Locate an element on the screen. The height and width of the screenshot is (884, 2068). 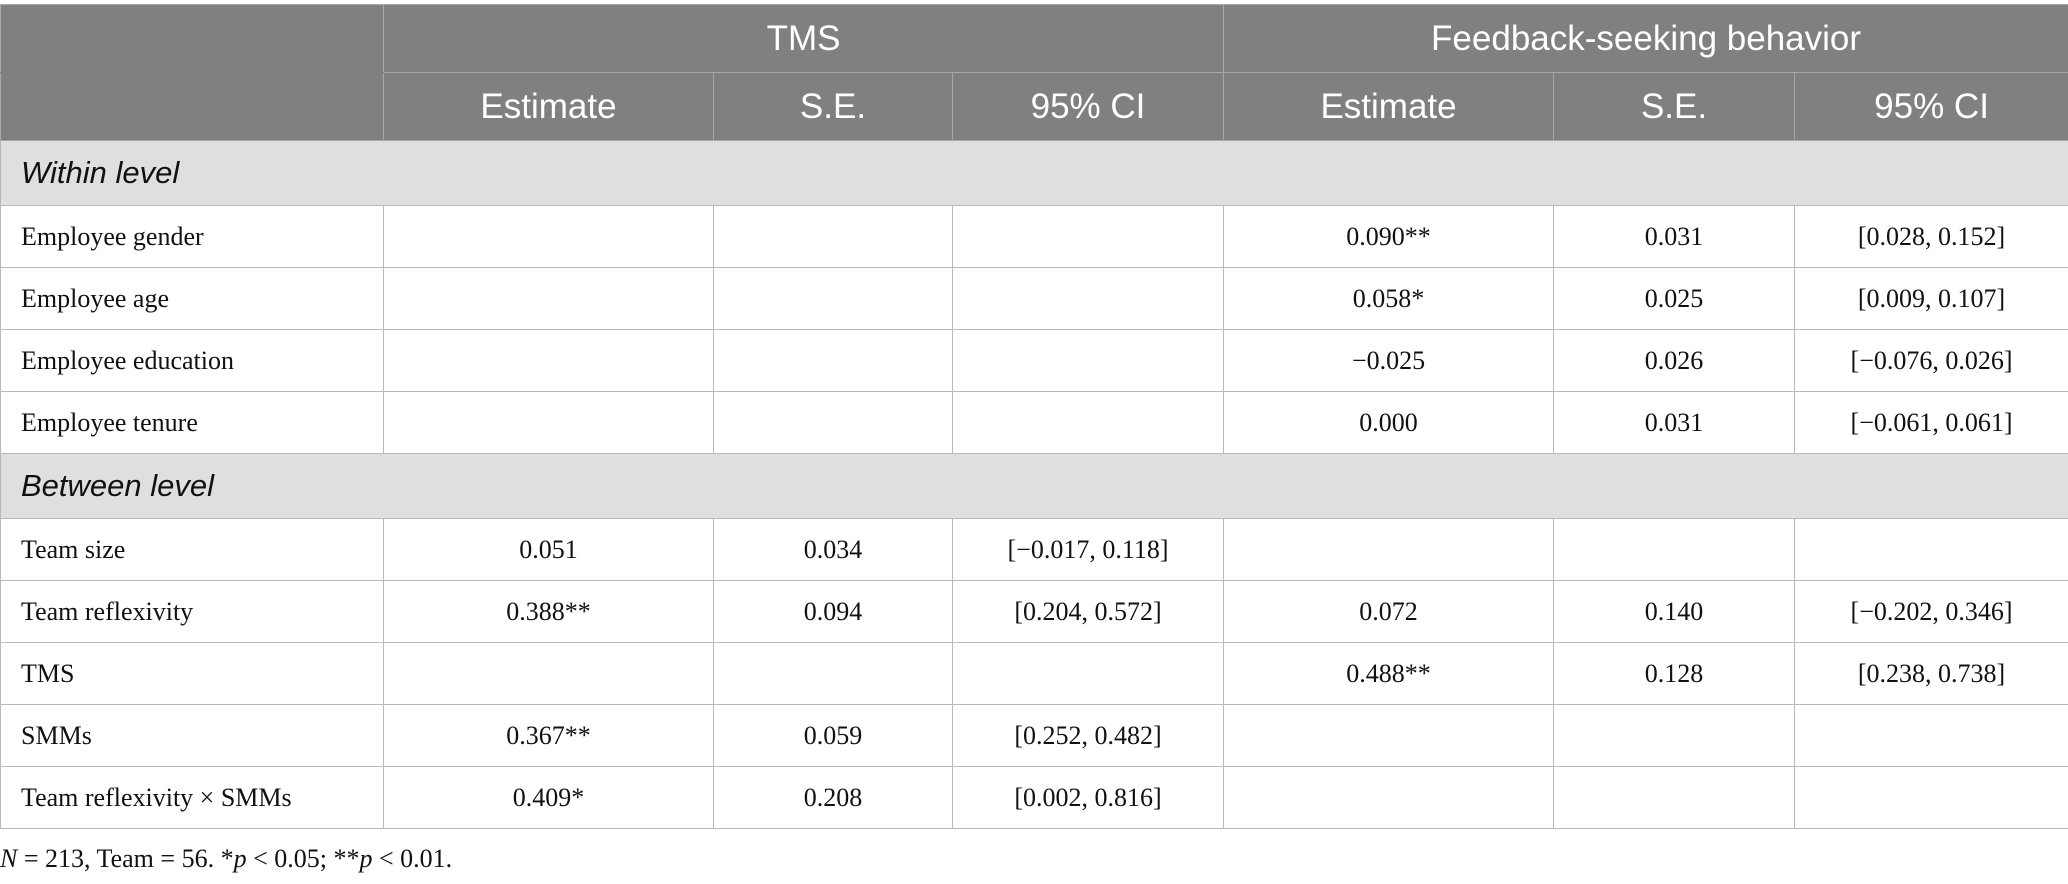
fsb-estimate-cell: 0.090** is located at coordinates (1389, 236).